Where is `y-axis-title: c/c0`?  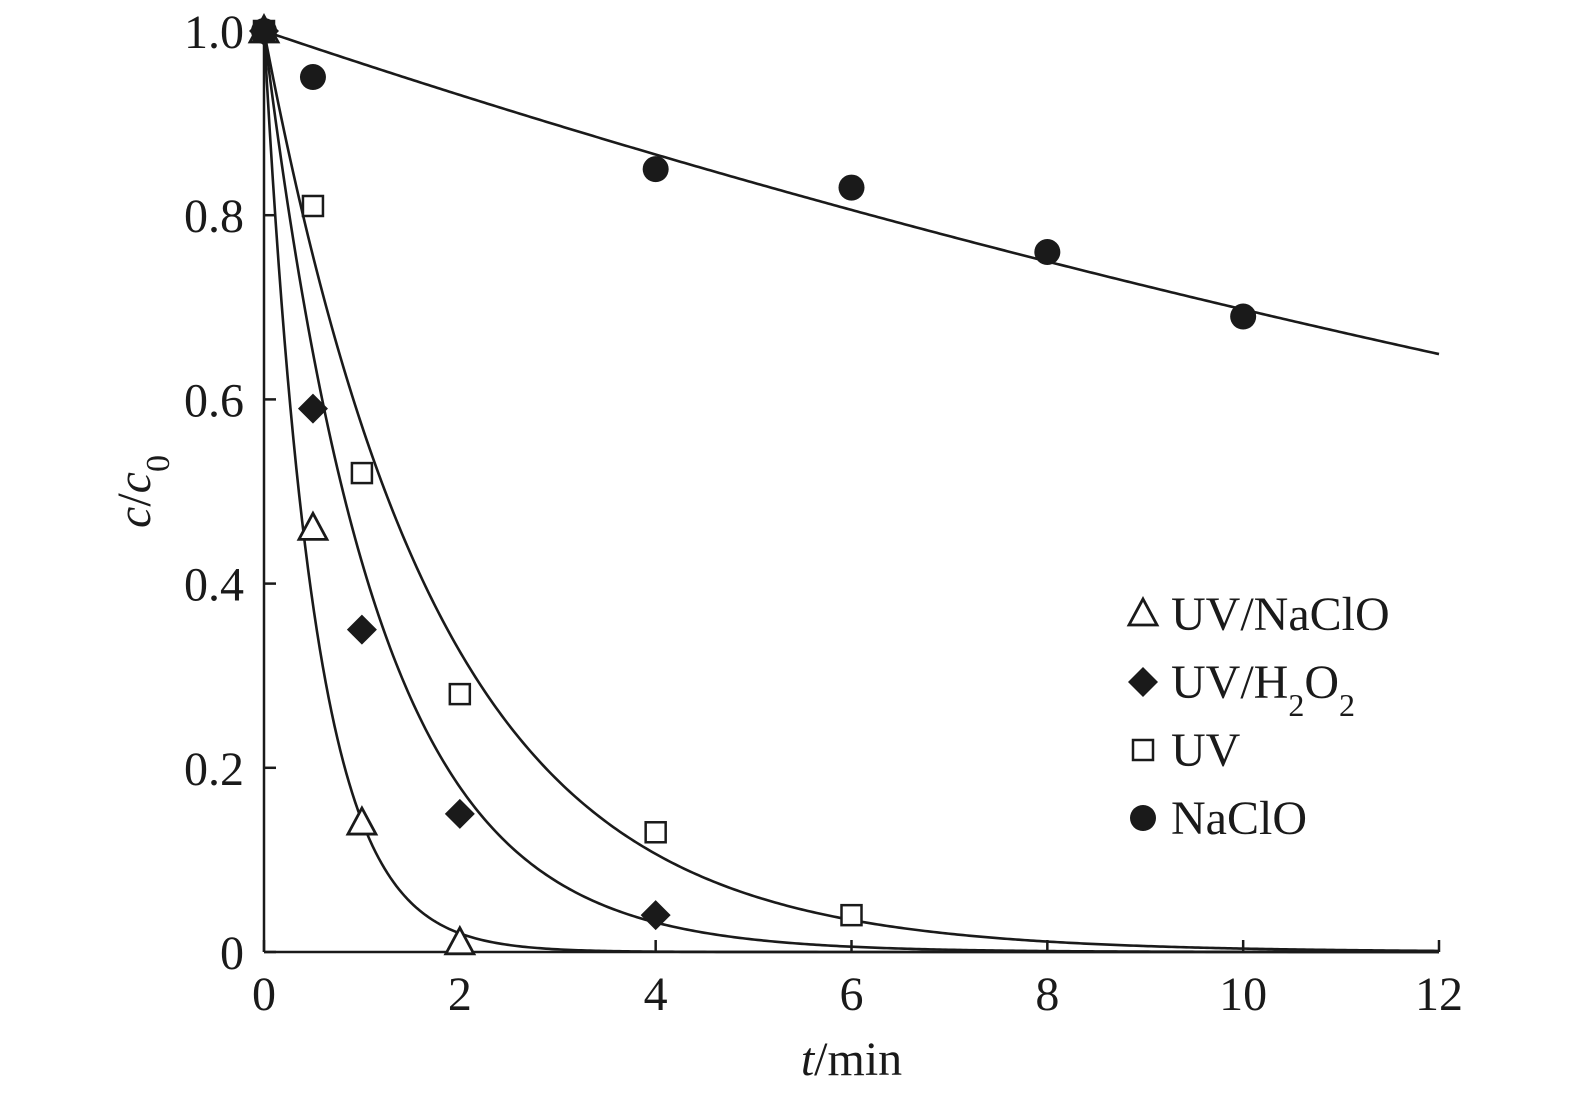
y-axis-title: c/c0 is located at coordinates (142, 491).